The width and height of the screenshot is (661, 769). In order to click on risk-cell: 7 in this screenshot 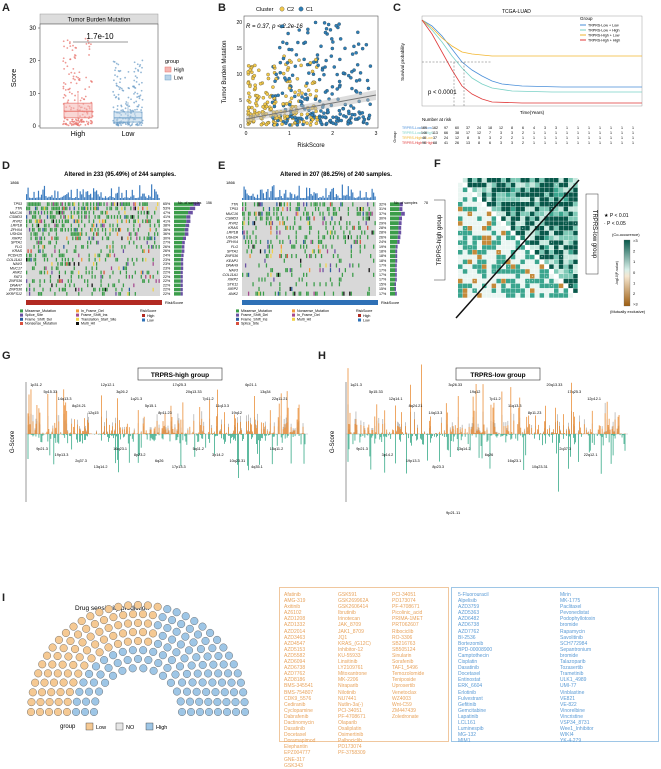, I will do `click(490, 133)`.